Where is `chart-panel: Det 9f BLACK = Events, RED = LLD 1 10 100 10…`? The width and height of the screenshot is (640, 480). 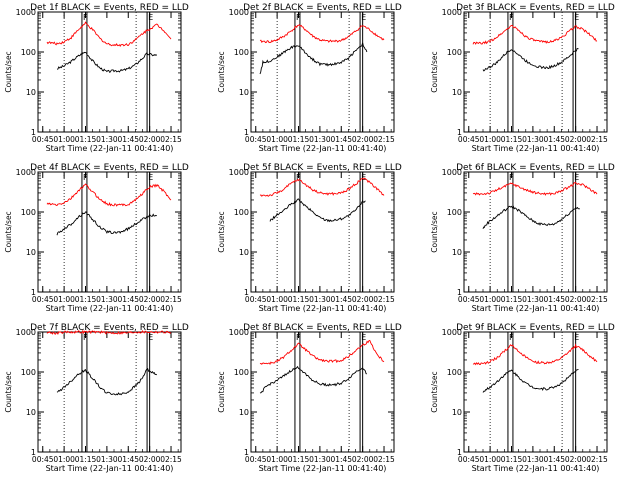
chart-panel: Det 9f BLACK = Events, RED = LLD 1 10 100 10… is located at coordinates (522, 398).